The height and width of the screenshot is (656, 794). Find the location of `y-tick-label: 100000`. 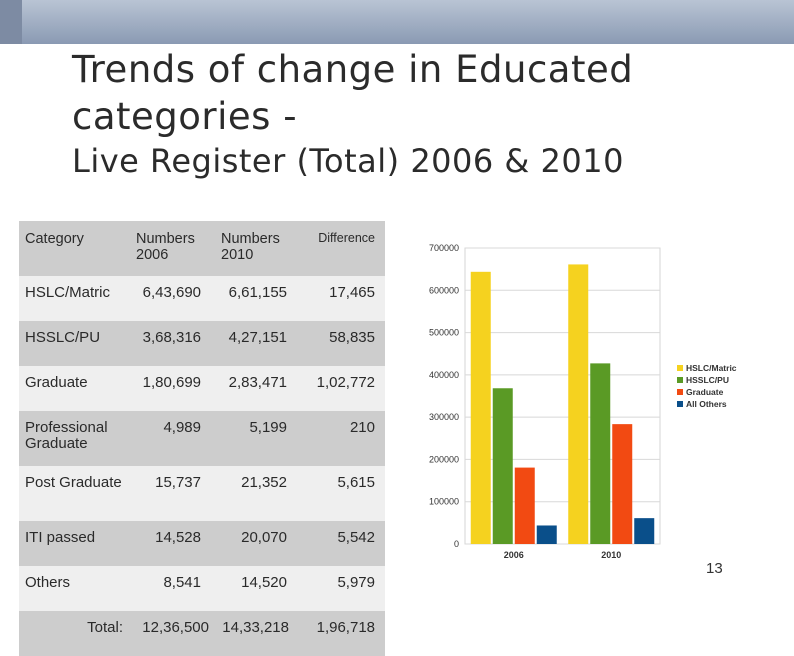

y-tick-label: 100000 is located at coordinates (444, 502).